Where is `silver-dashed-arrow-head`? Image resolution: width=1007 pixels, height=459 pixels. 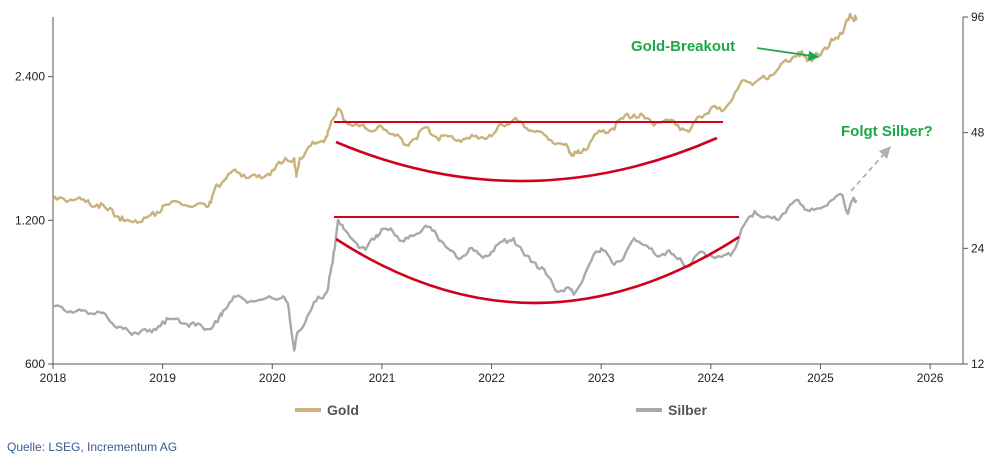
silver-dashed-arrow-head is located at coordinates (885, 152).